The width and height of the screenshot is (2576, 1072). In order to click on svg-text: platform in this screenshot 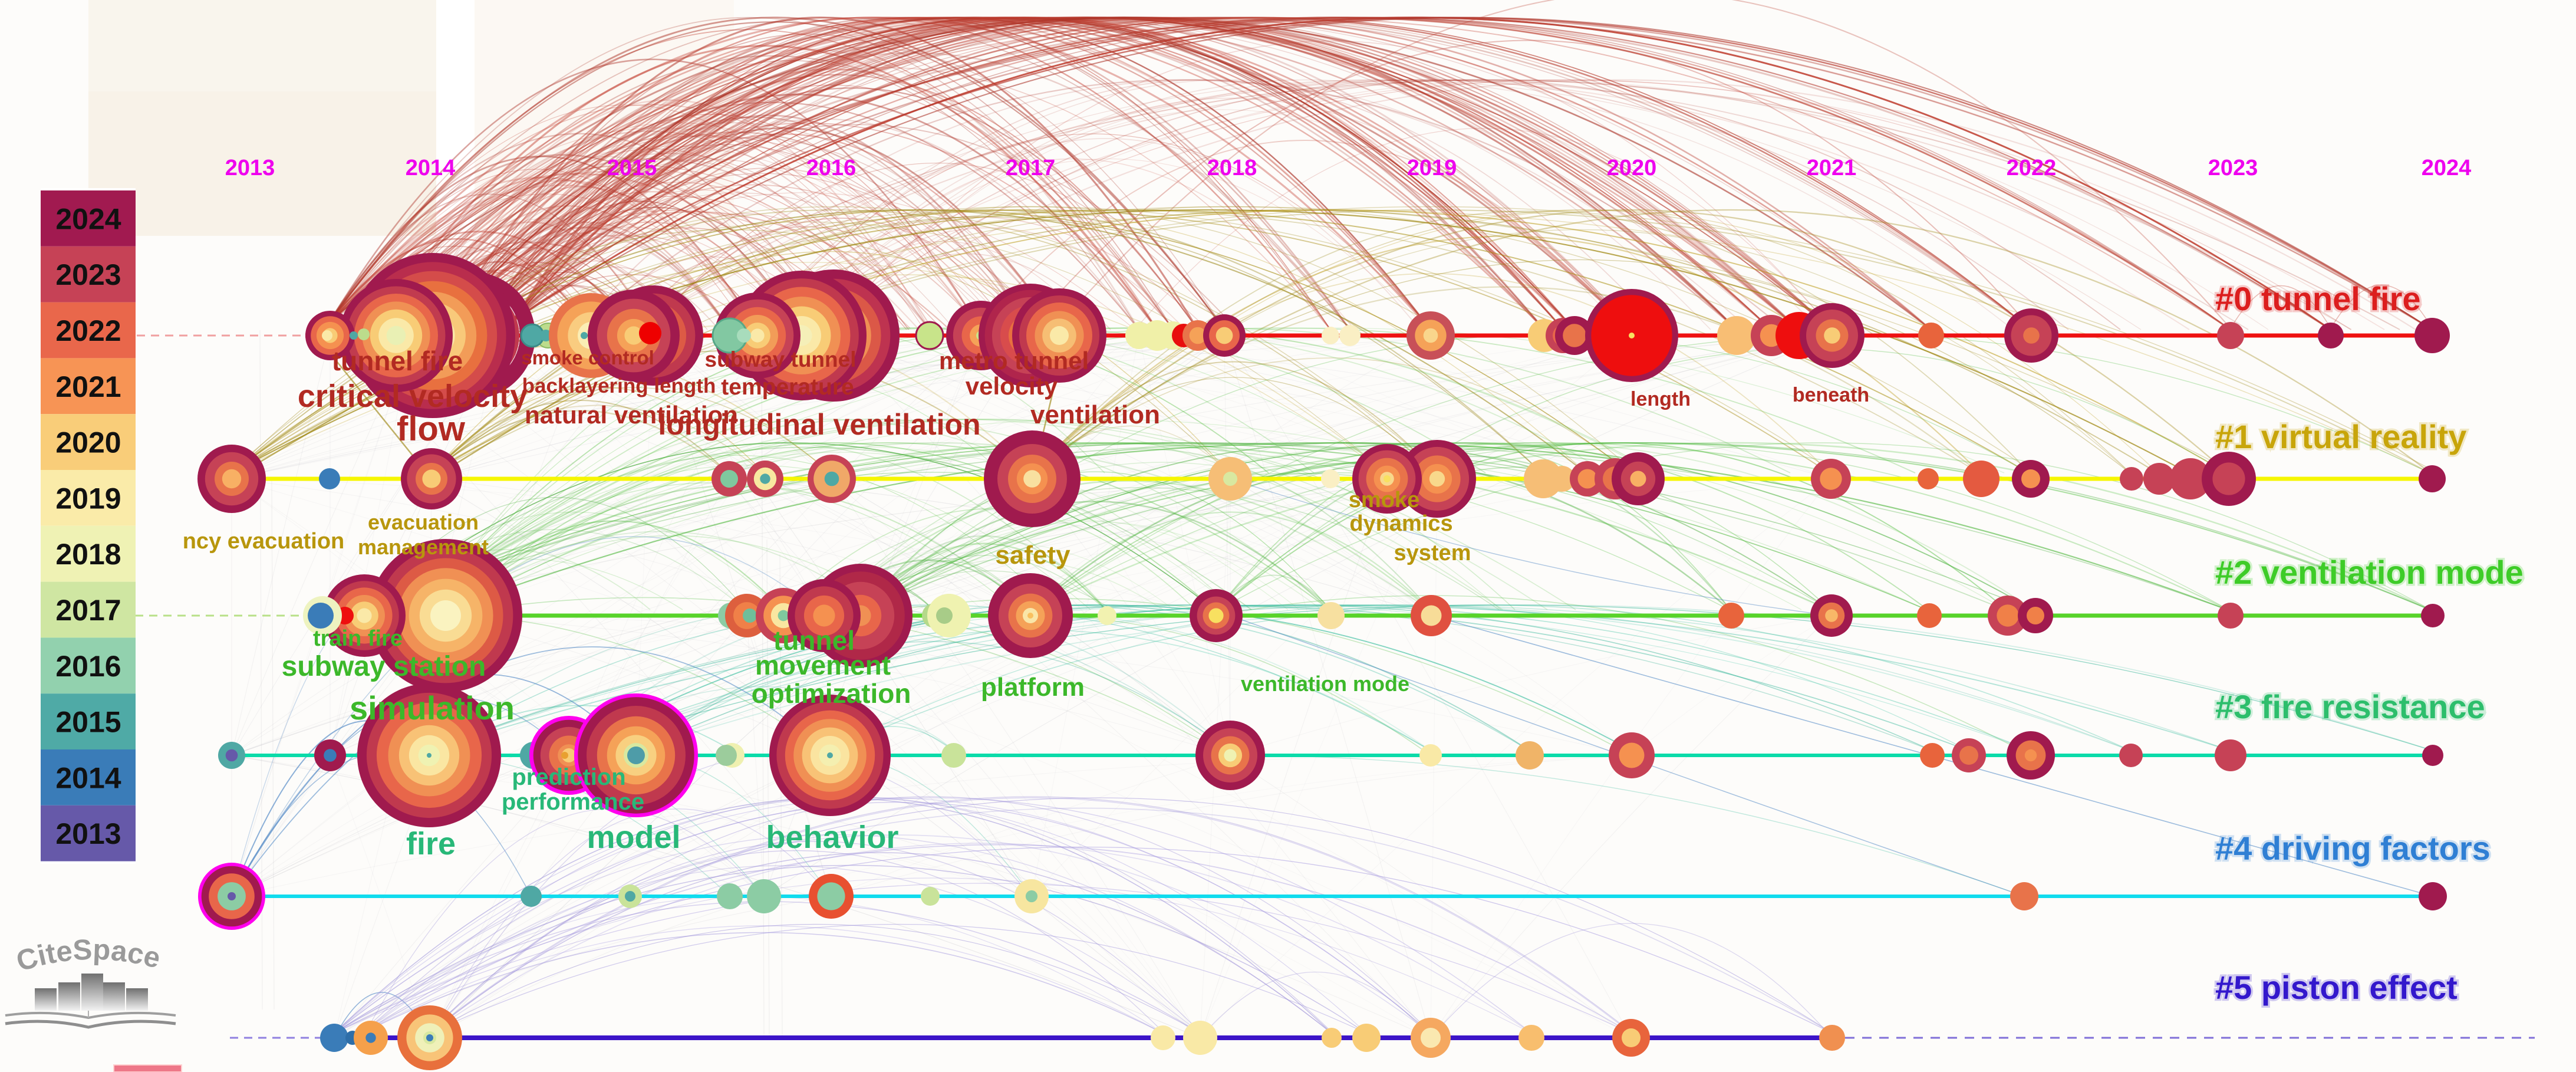, I will do `click(1033, 687)`.